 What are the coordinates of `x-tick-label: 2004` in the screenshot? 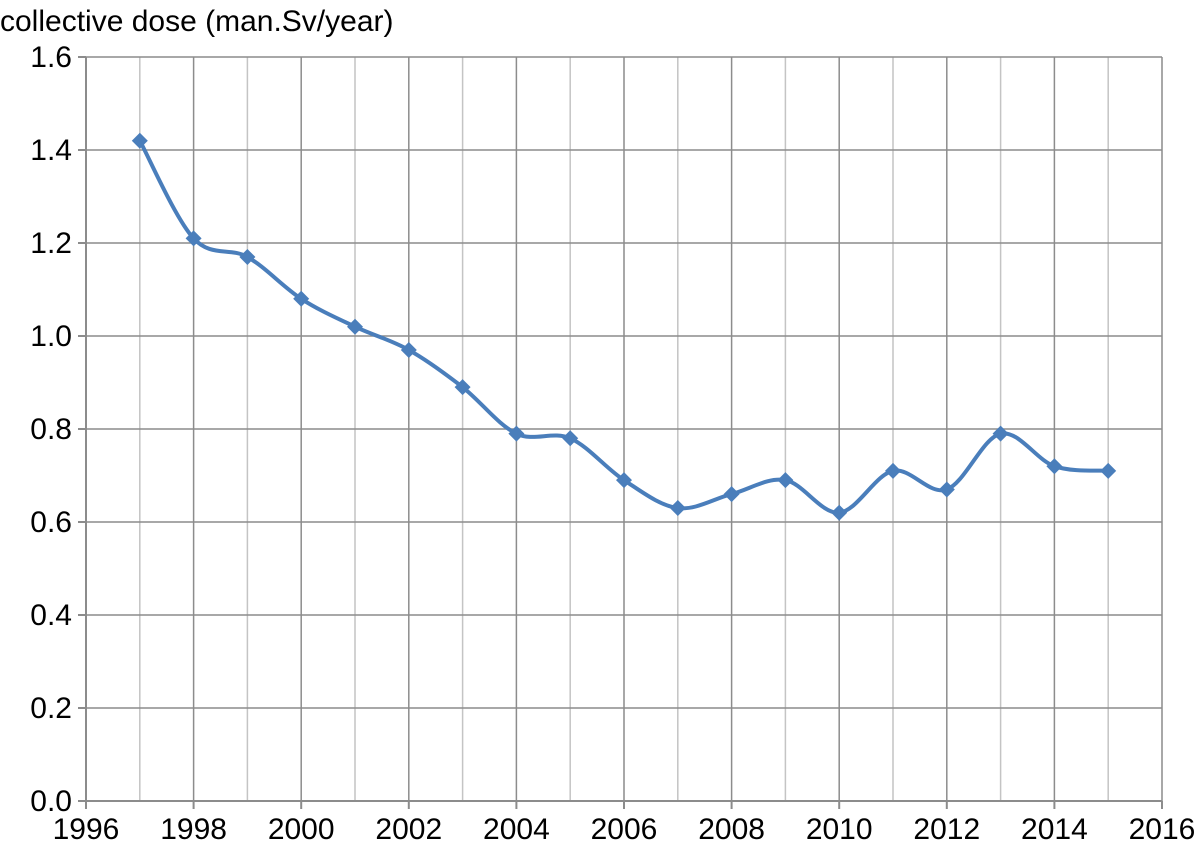 It's located at (516, 829).